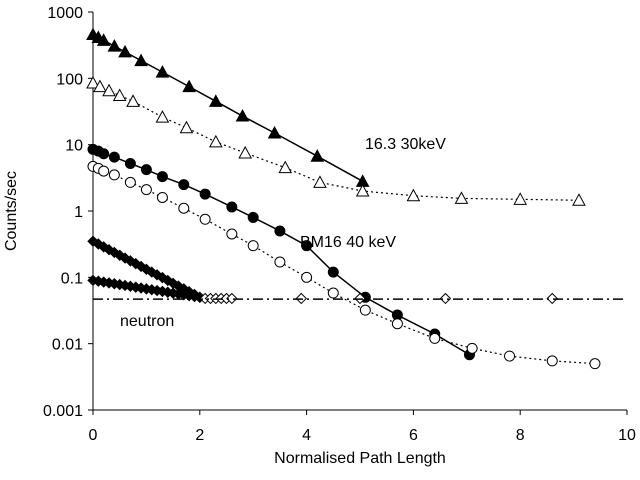 The height and width of the screenshot is (480, 640). What do you see at coordinates (627, 435) in the screenshot?
I see `x-tick-label: 10` at bounding box center [627, 435].